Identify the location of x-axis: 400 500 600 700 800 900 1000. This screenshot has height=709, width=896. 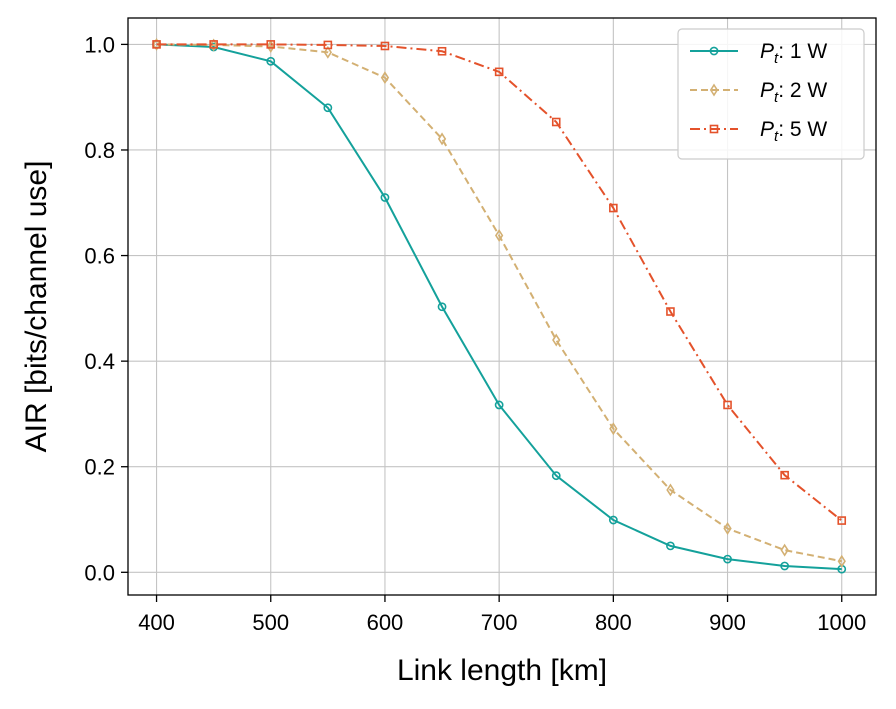
(502, 615).